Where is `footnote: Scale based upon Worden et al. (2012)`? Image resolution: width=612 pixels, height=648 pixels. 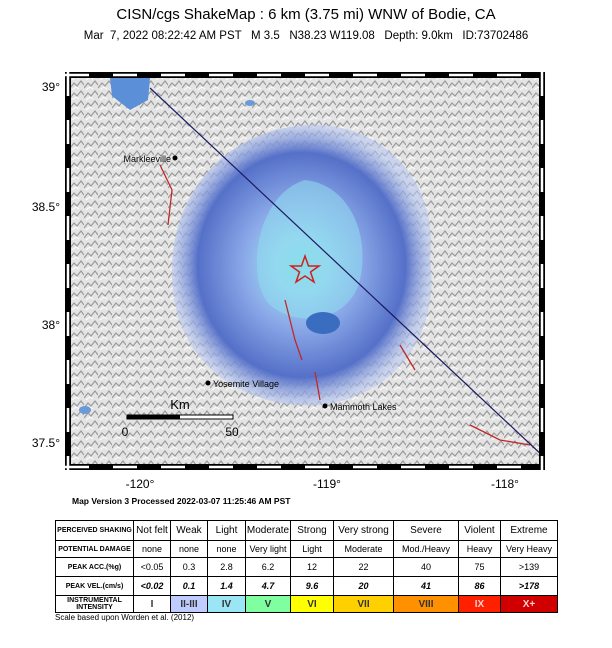 footnote: Scale based upon Worden et al. (2012) is located at coordinates (125, 617).